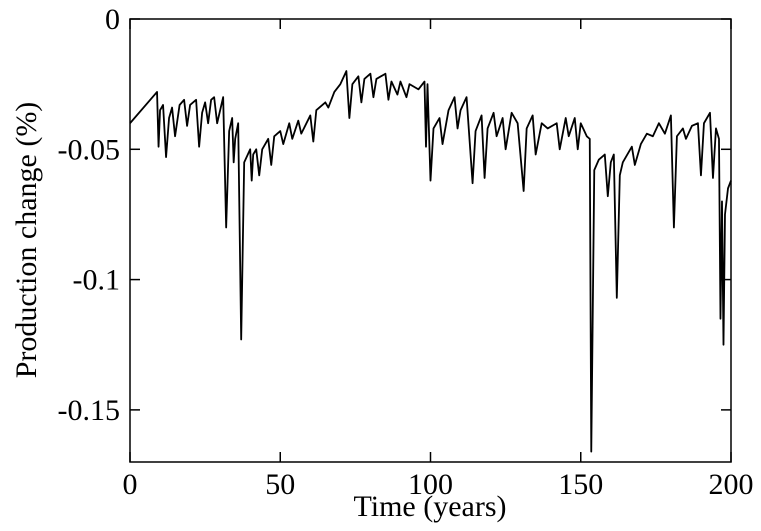  Describe the element at coordinates (97, 280) in the screenshot. I see `y-tick-label: -0.1` at that location.